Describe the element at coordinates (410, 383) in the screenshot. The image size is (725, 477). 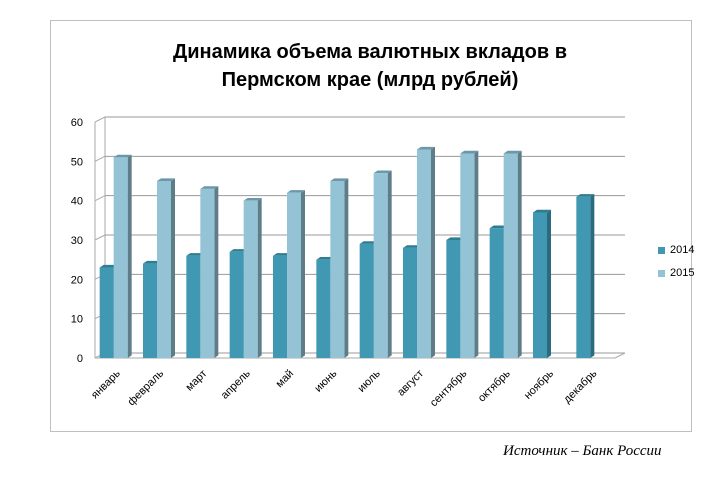
I see `x-tick-label: август` at that location.